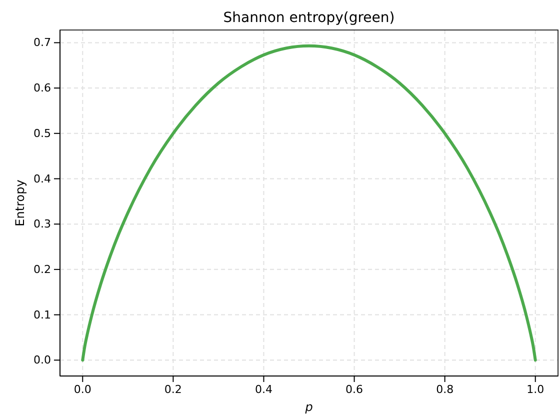  Describe the element at coordinates (445, 389) in the screenshot. I see `x-tick-label: 0.8` at that location.